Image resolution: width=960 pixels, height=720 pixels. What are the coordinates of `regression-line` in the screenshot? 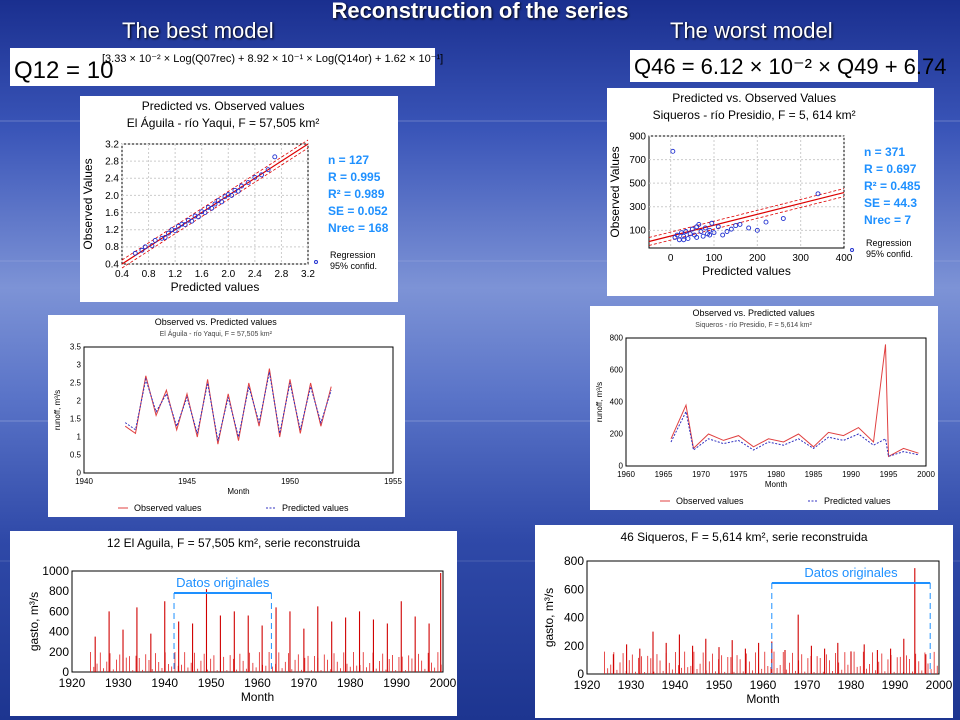 It's located at (746, 217).